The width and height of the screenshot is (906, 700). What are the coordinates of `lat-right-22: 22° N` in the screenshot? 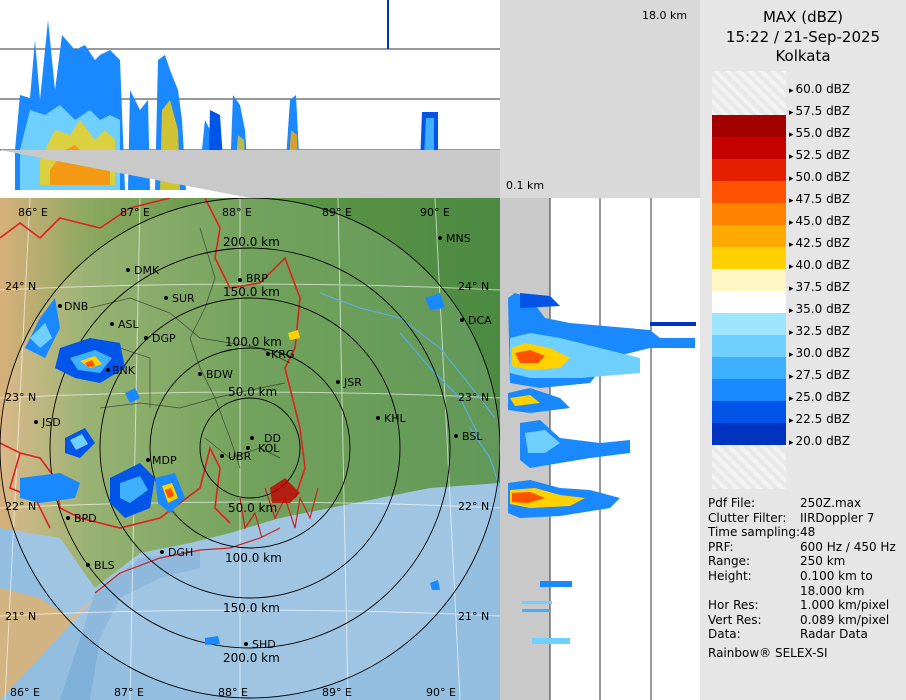 It's located at (473, 506).